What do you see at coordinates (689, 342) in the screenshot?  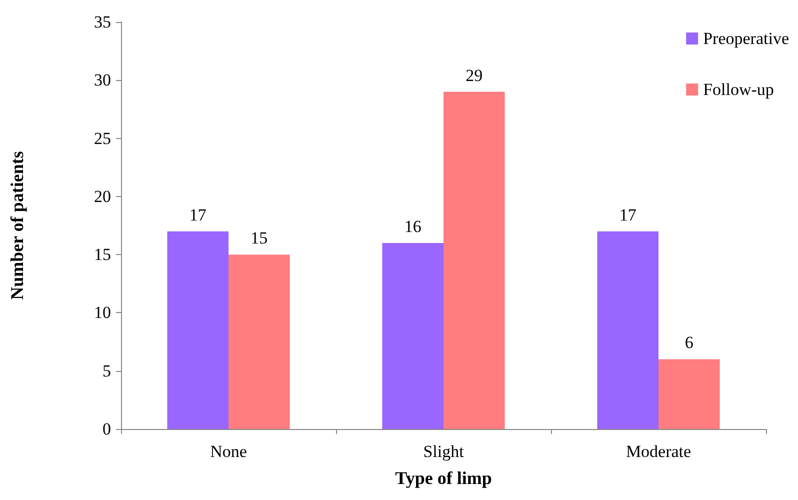 I see `data-label: 6` at bounding box center [689, 342].